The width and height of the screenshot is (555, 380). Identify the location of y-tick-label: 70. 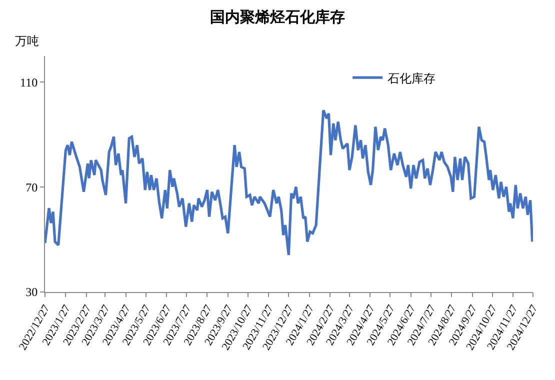
(32, 187).